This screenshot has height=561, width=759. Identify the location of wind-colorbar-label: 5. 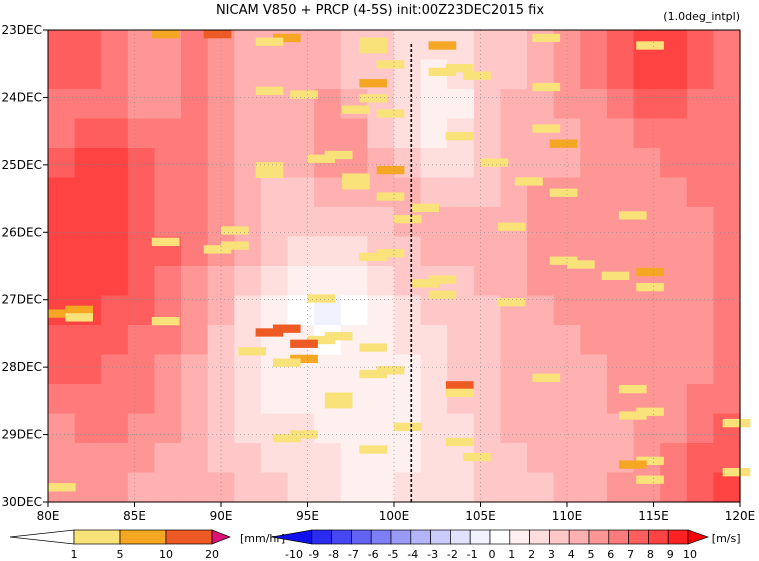
(591, 554).